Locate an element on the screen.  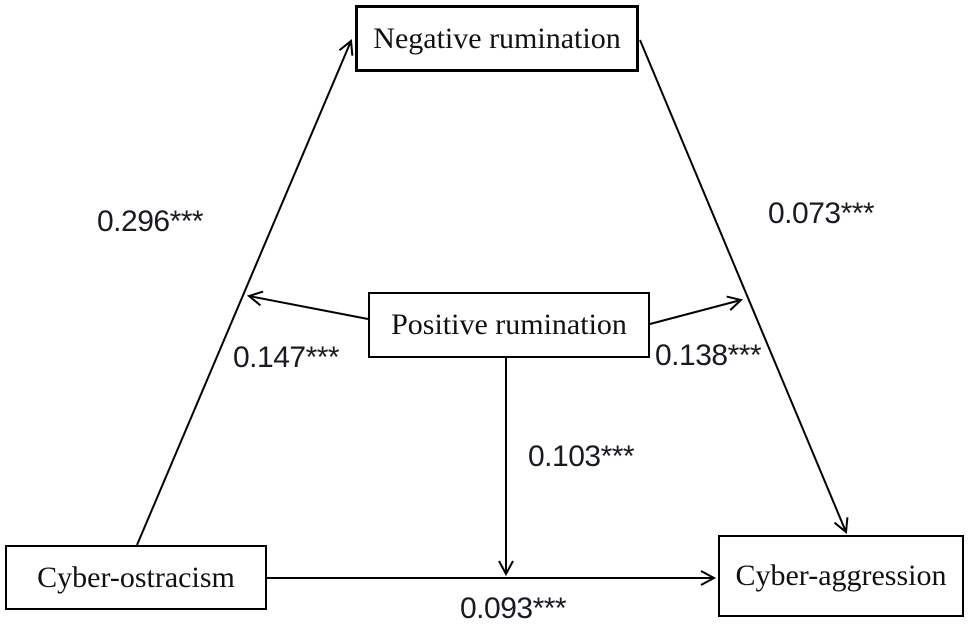
coefficient-ostracism-to-negative: 0.296*** is located at coordinates (150, 221).